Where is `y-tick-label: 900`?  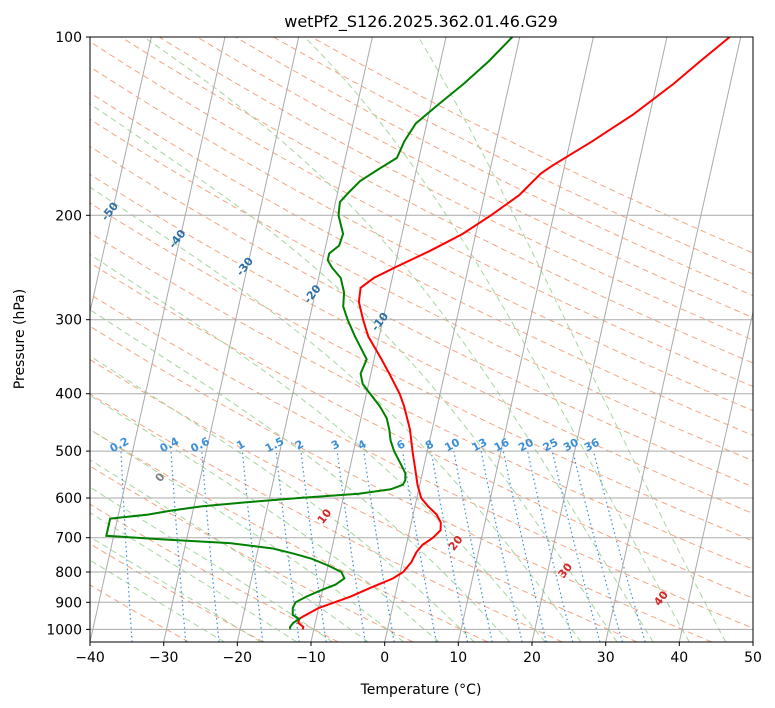
y-tick-label: 900 is located at coordinates (68, 603).